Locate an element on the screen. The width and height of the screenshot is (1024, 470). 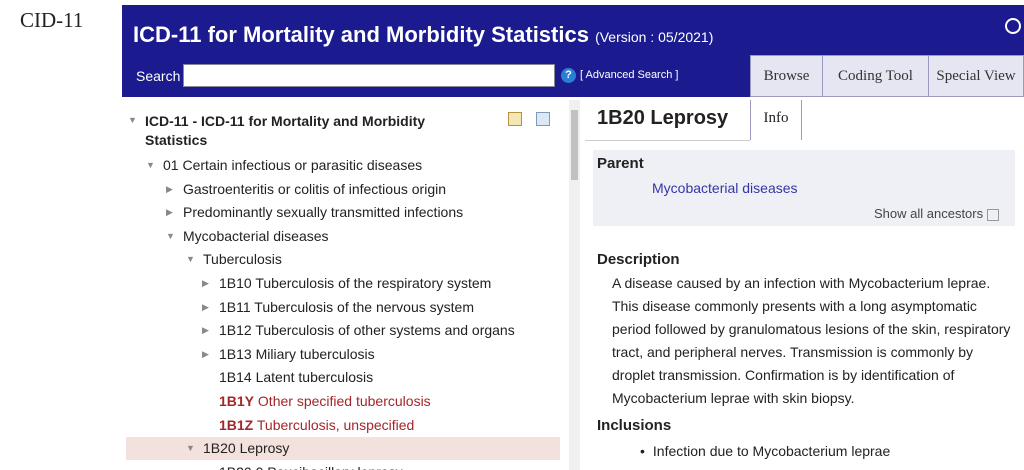
expand-icon is located at coordinates (992, 214).